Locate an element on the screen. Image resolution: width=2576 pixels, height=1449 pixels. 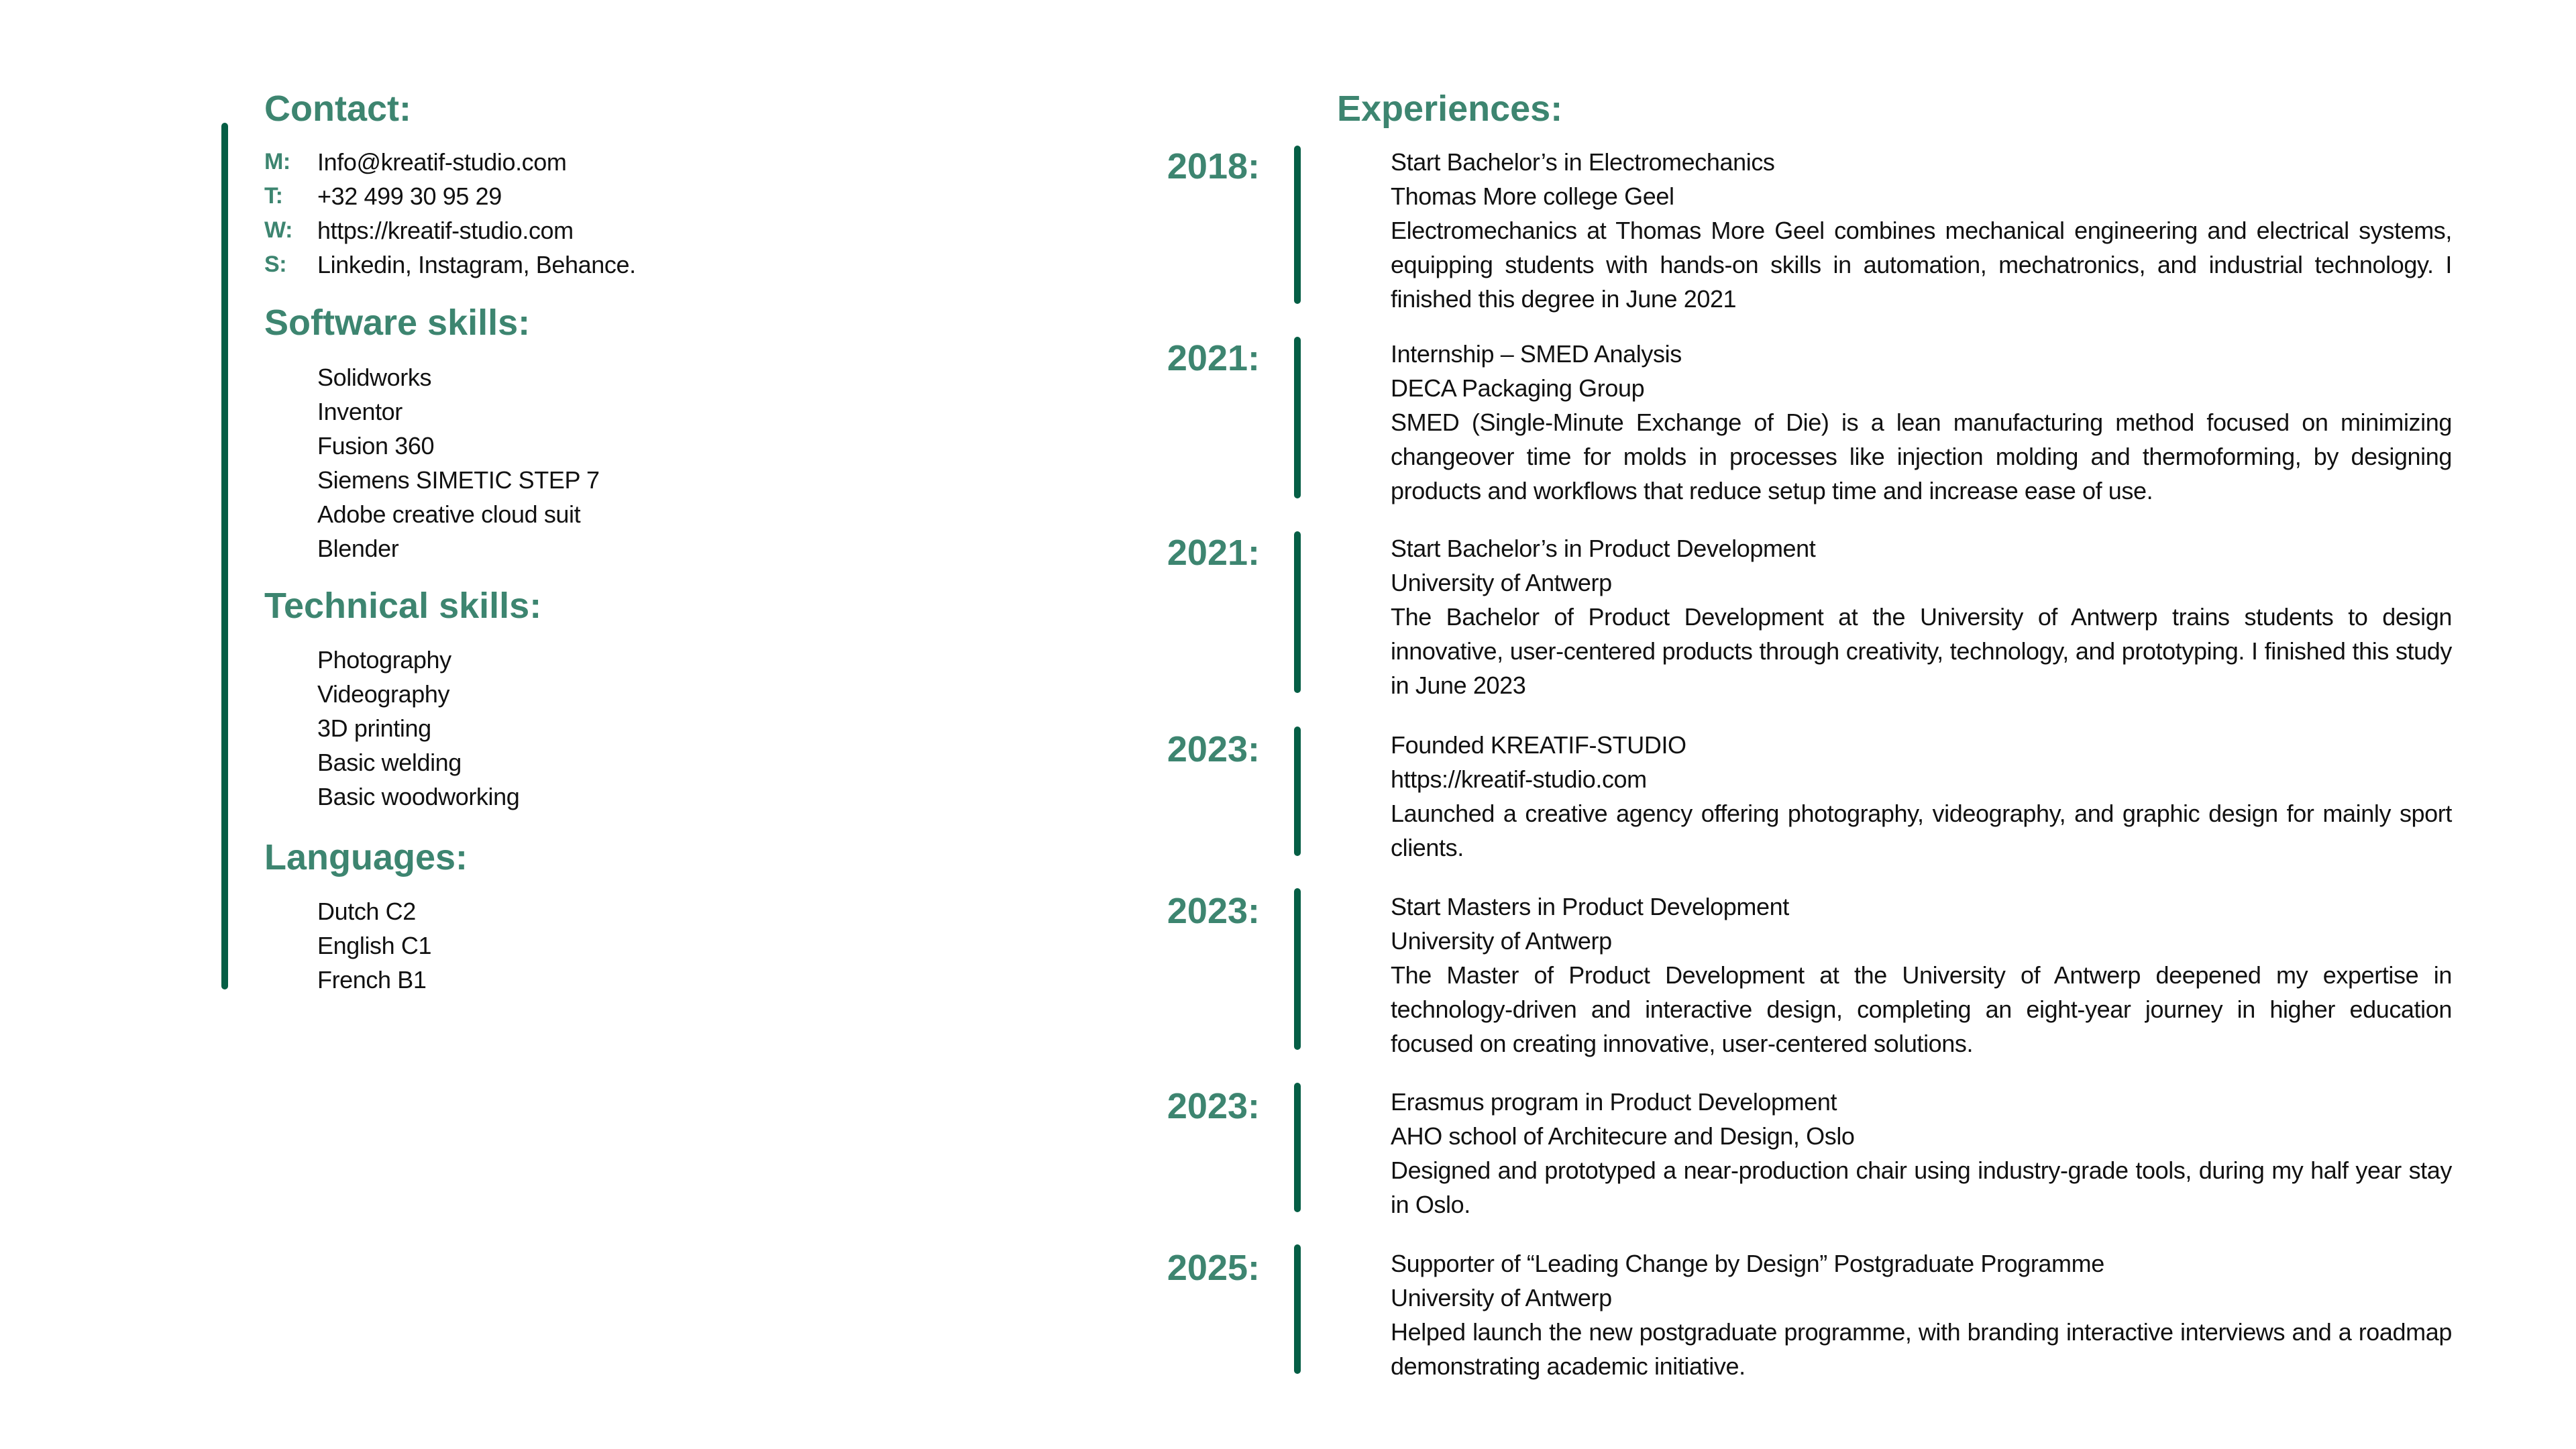
contact-row: M: Info@kreatif-studio.com is located at coordinates (415, 162).